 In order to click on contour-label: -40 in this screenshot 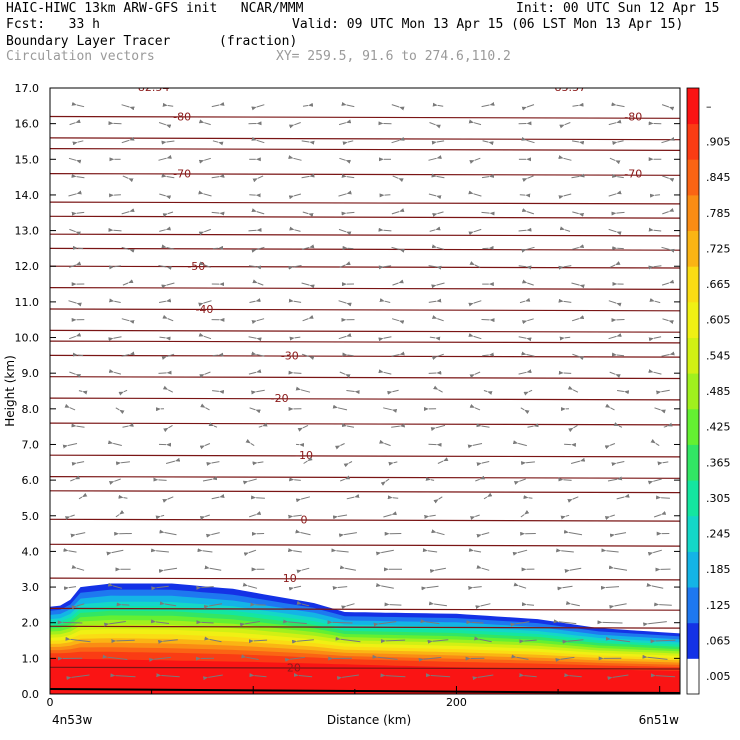, I will do `click(204, 309)`.